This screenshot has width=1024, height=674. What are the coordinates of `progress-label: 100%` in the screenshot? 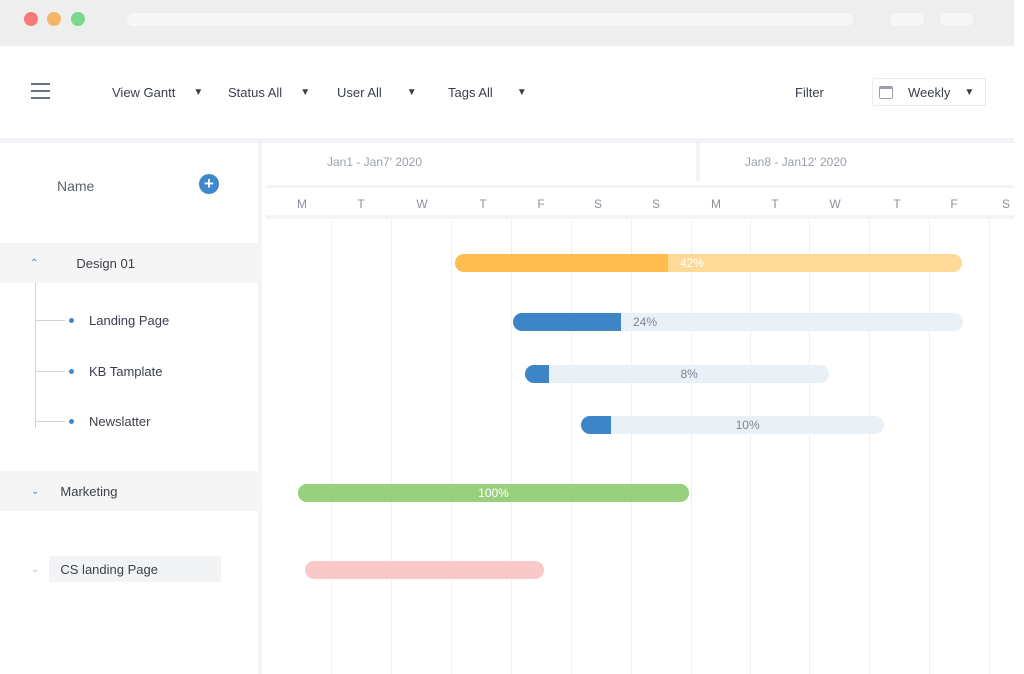 It's located at (493, 493).